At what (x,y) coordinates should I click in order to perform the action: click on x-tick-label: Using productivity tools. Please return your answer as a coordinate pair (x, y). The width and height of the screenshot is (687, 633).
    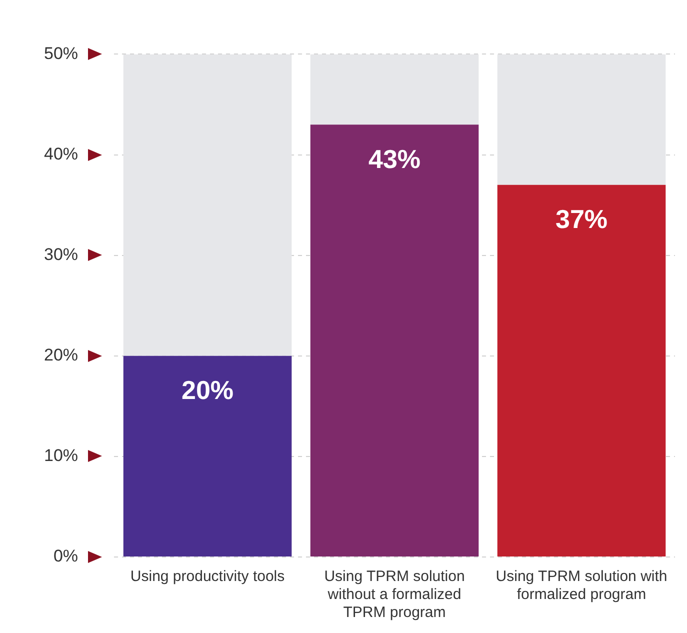
    Looking at the image, I should click on (207, 577).